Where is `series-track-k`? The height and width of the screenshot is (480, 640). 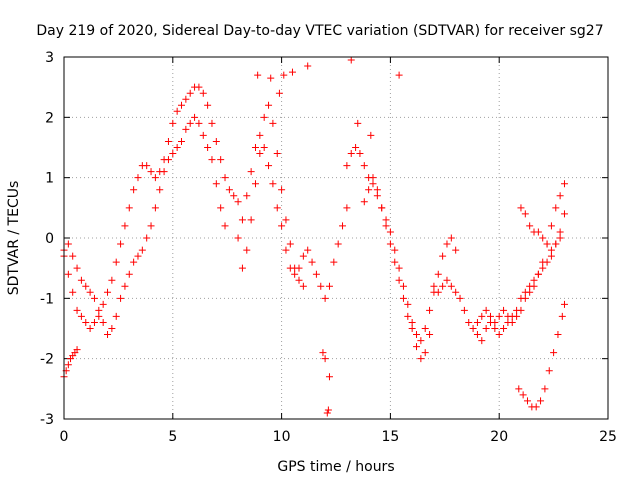 series-track-k is located at coordinates (541, 355).